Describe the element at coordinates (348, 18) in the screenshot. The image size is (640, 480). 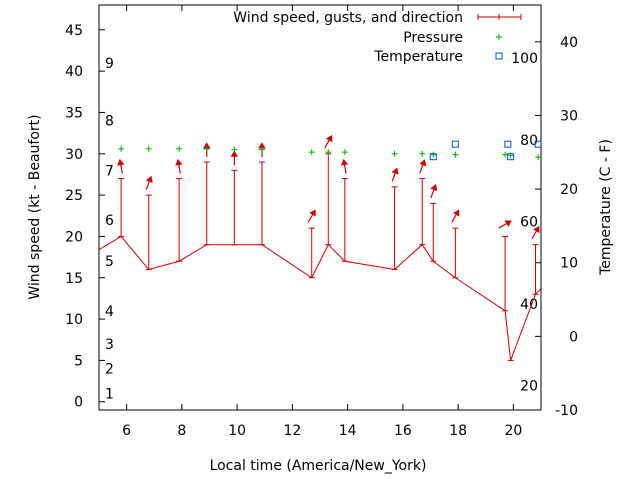
I see `legend-label-wind: Wind speed, gusts, and direction` at that location.